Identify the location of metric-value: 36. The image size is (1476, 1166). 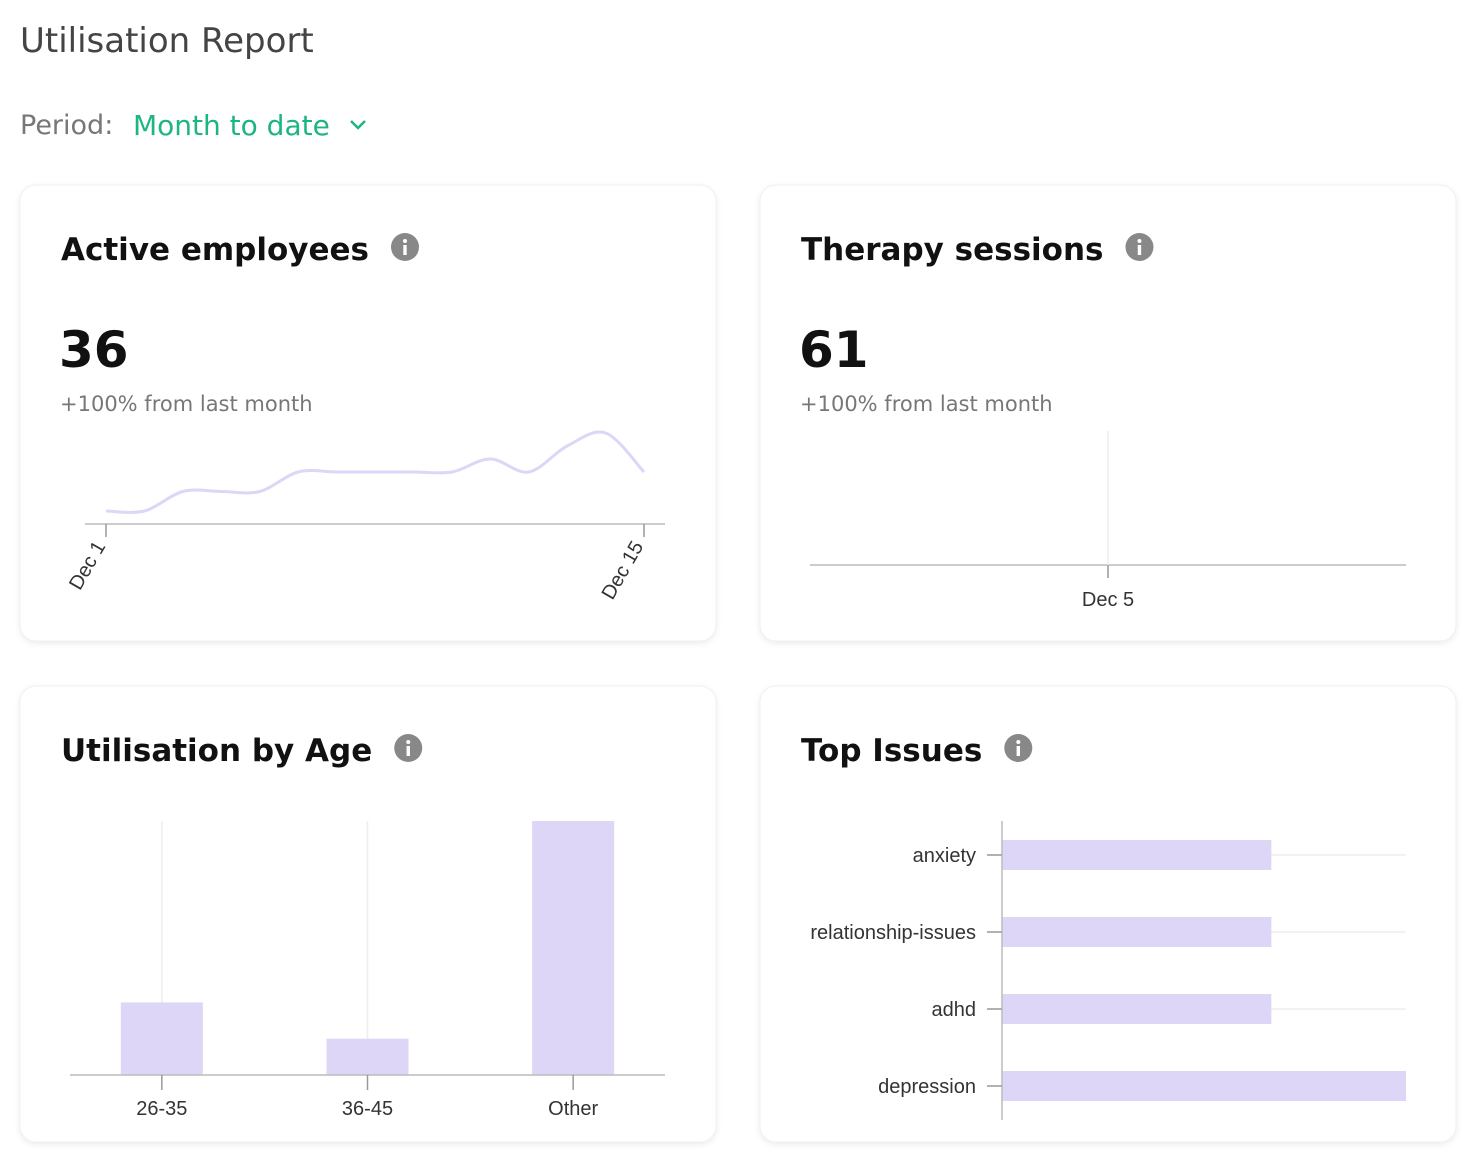
(94, 350).